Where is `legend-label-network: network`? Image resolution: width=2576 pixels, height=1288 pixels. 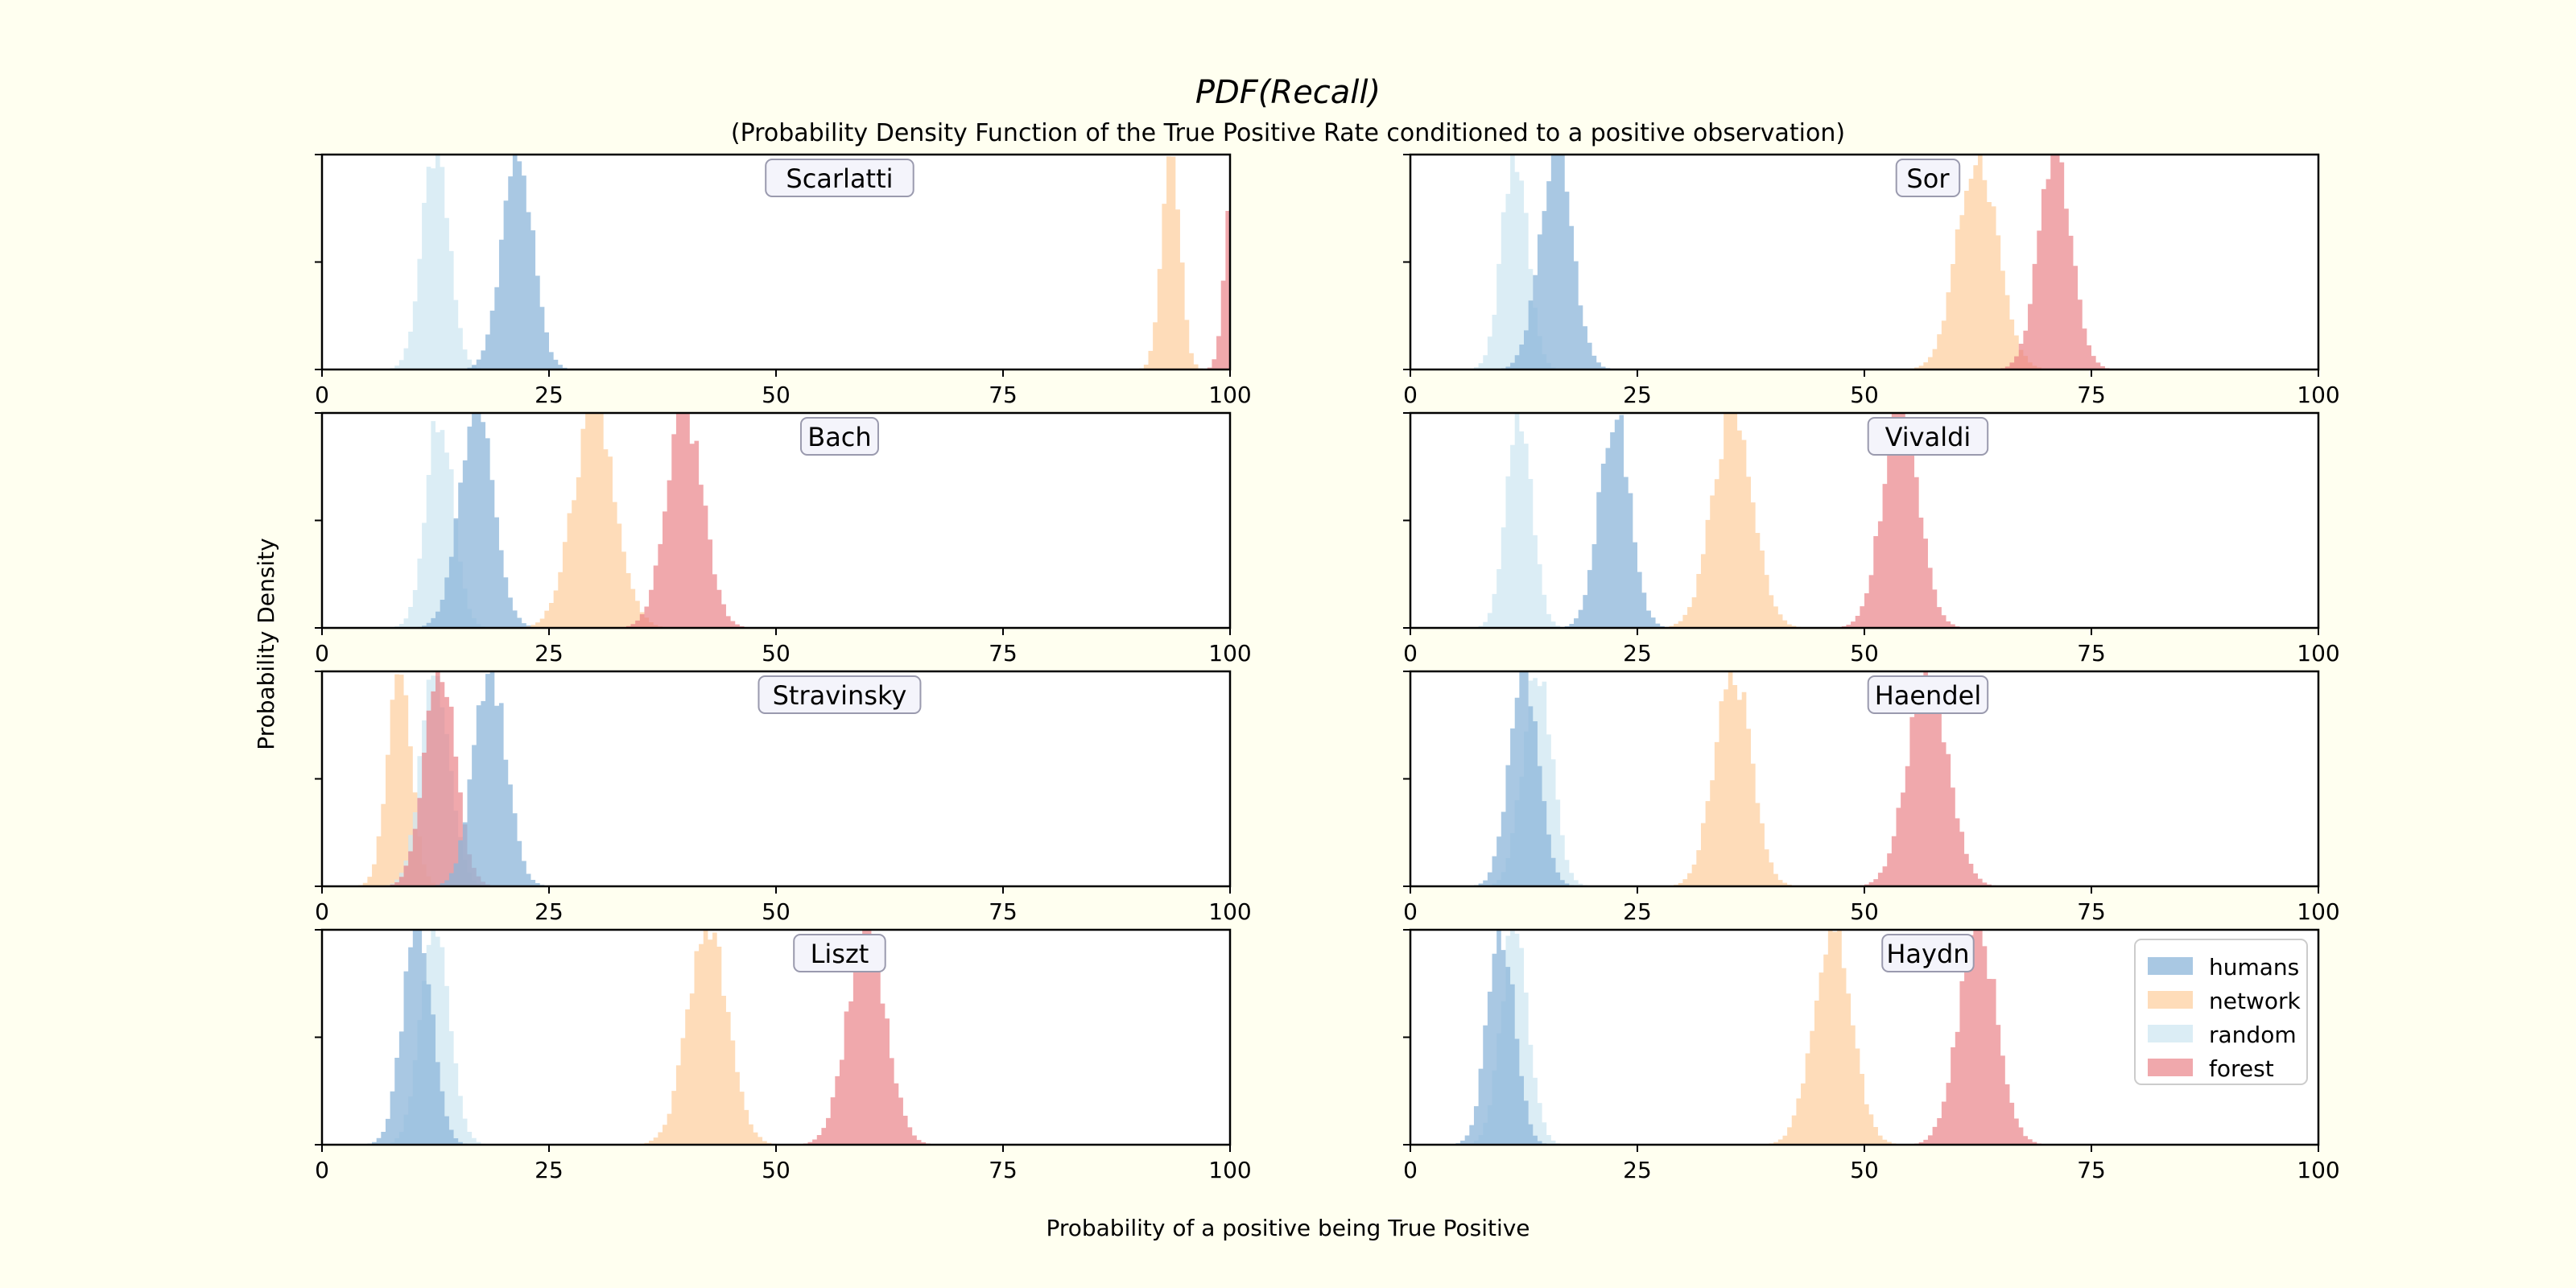 legend-label-network: network is located at coordinates (2255, 1001).